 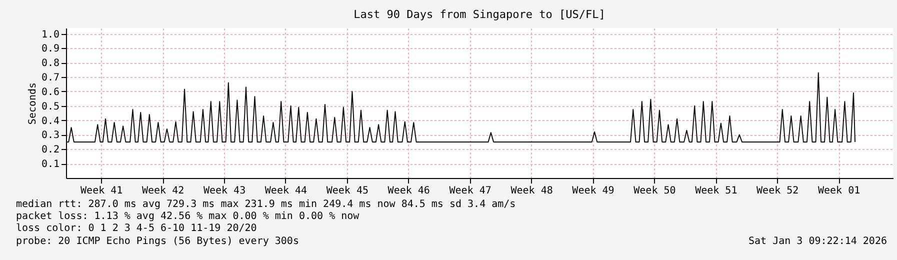 What do you see at coordinates (50, 78) in the screenshot?
I see `y-tick-label: 0.7` at bounding box center [50, 78].